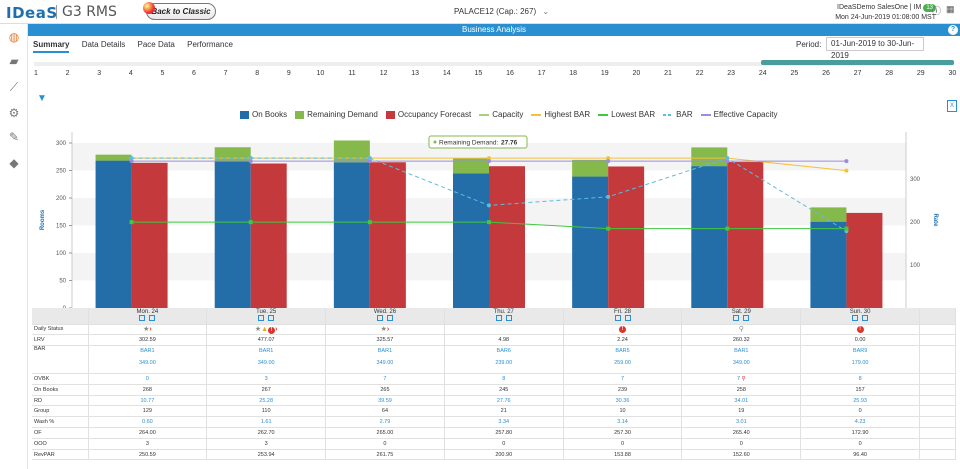 The image size is (960, 469). What do you see at coordinates (875, 48) in the screenshot?
I see `period-input: 01-Jun-2019 to 30-Jun-2019` at bounding box center [875, 48].